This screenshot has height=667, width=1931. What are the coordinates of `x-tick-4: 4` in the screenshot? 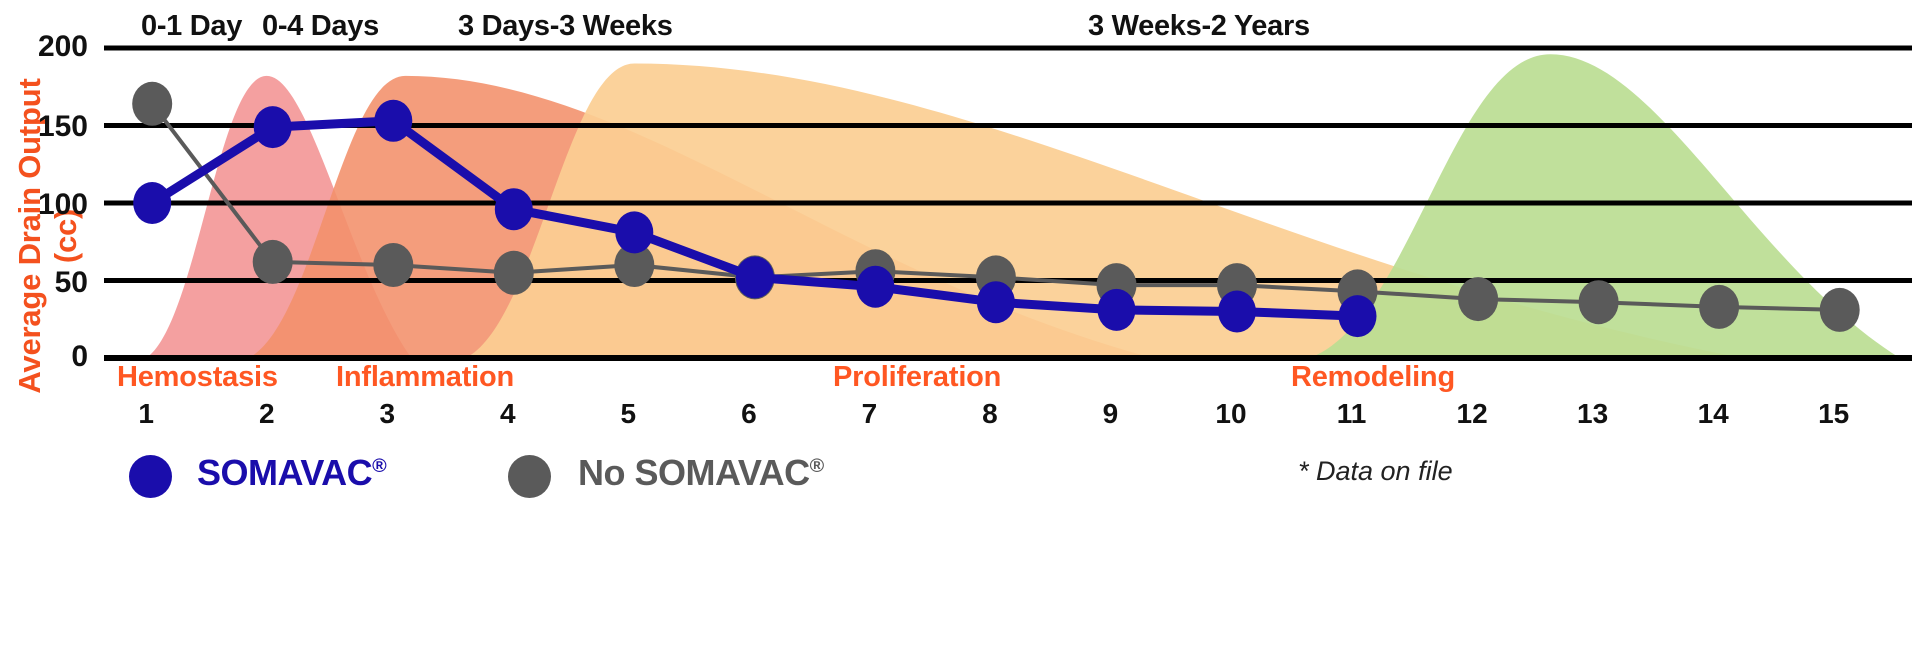 It's located at (508, 413).